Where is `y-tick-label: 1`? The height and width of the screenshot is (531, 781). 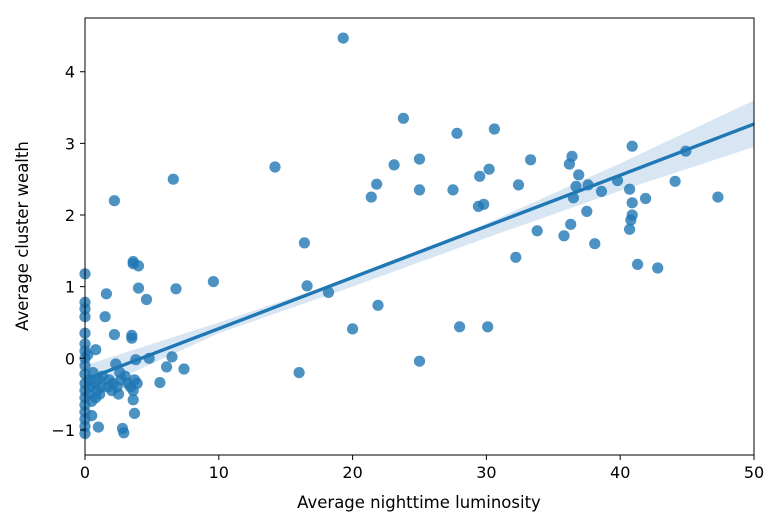
y-tick-label: 1 is located at coordinates (70, 287).